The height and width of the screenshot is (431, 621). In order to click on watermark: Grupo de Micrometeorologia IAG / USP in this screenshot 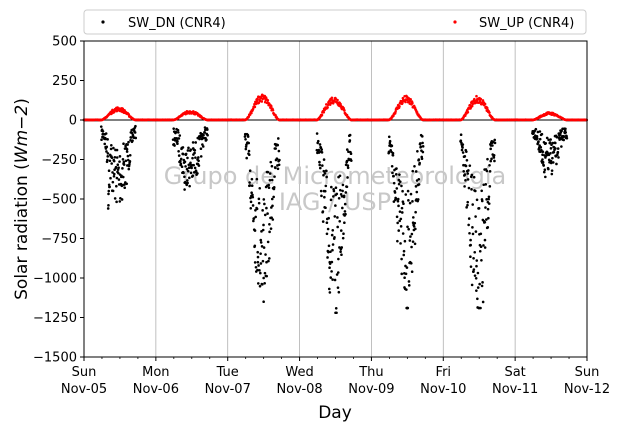, I will do `click(335, 189)`.